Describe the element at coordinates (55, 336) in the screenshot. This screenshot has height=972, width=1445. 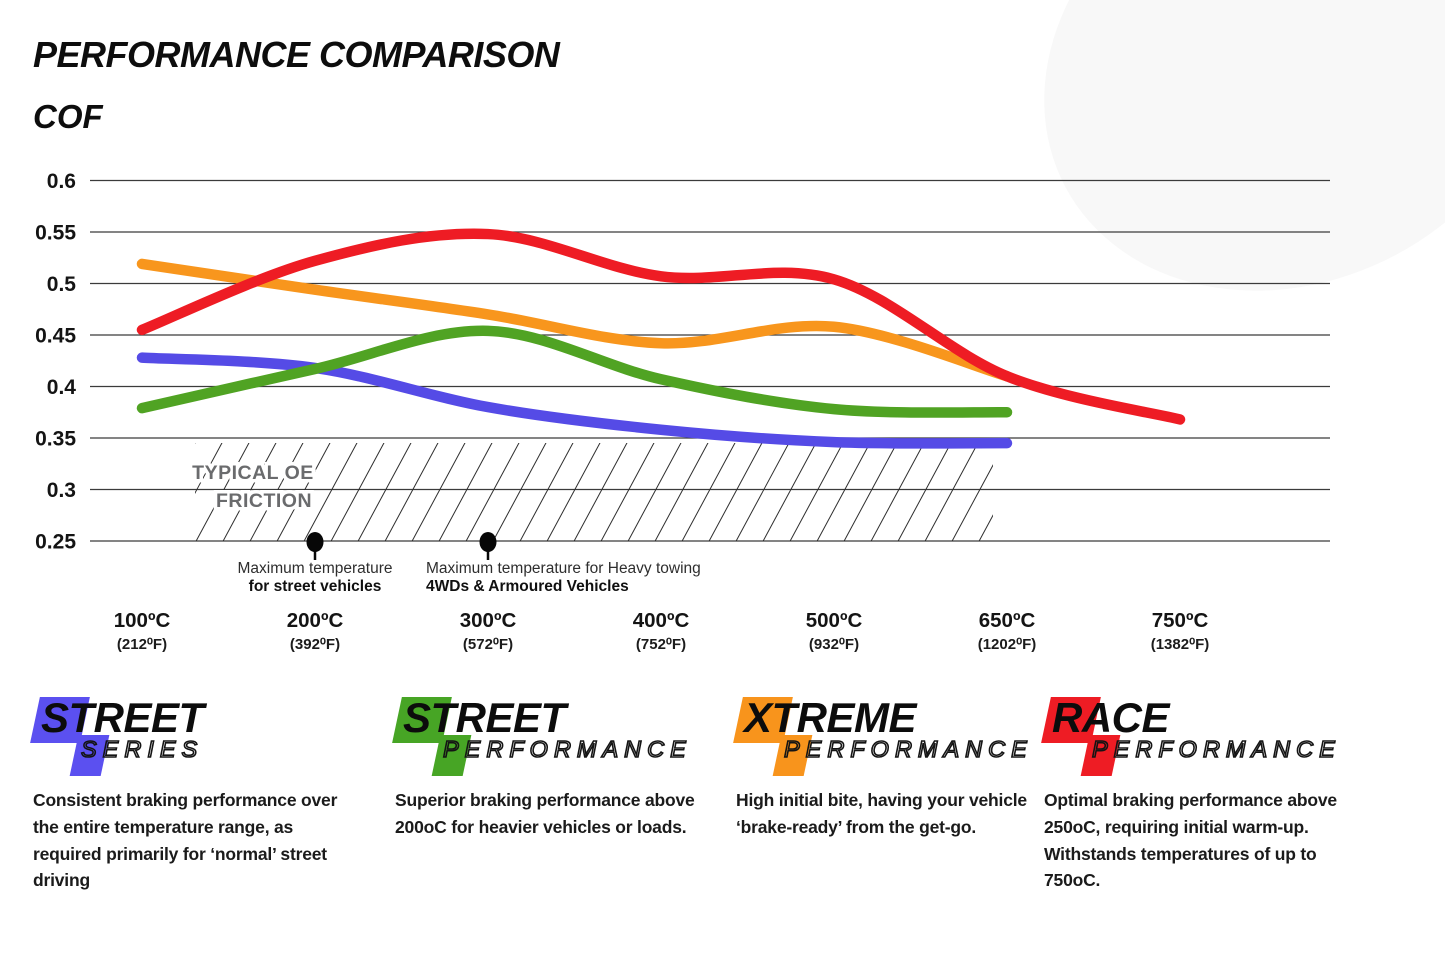
I see `y-tick-label: 0.45` at that location.